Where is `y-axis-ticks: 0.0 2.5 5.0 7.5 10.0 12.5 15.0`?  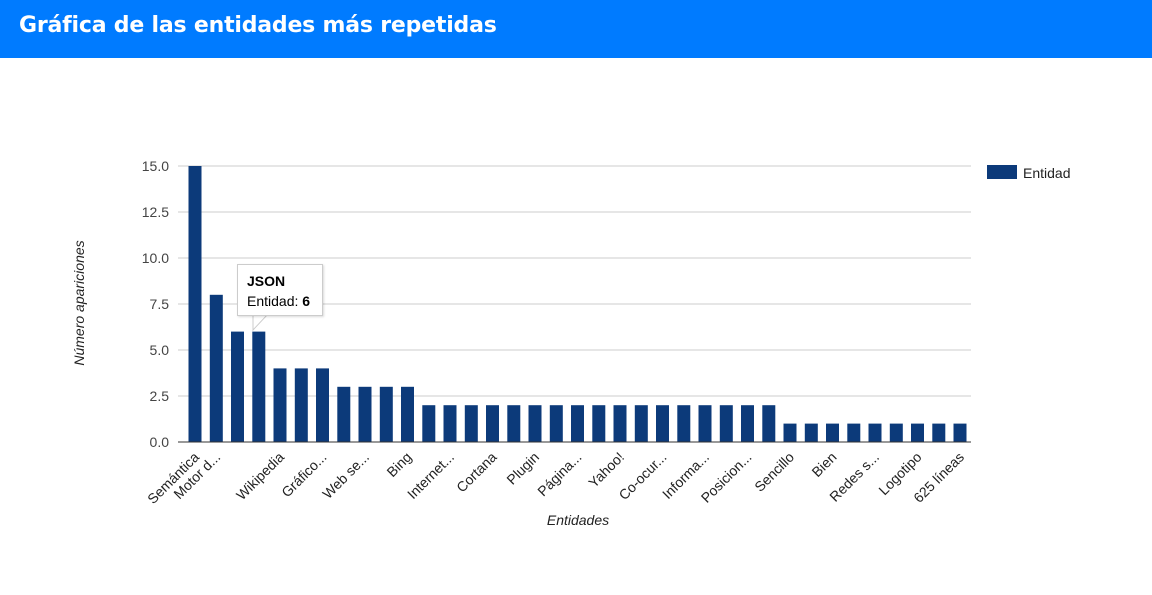 y-axis-ticks: 0.0 2.5 5.0 7.5 10.0 12.5 15.0 is located at coordinates (155, 304).